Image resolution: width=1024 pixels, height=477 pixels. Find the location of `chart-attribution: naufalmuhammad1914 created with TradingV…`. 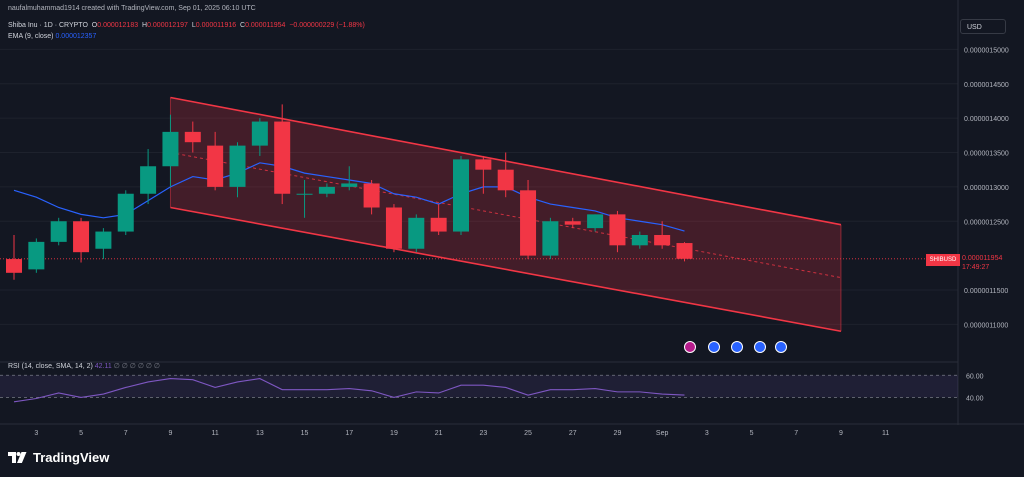

chart-attribution: naufalmuhammad1914 created with TradingV… is located at coordinates (132, 8).